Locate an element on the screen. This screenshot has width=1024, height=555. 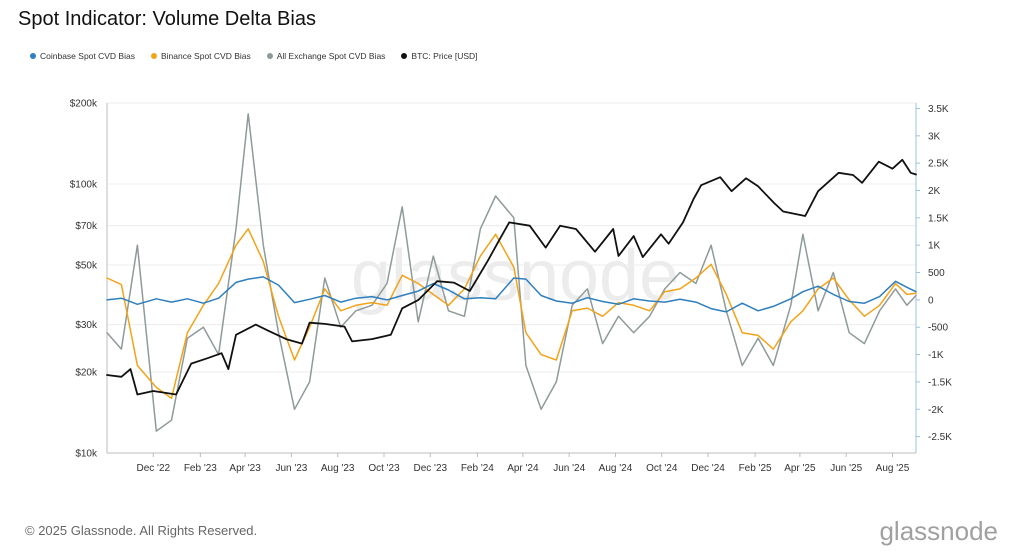
legend-dot-coinbase is located at coordinates (33, 56).